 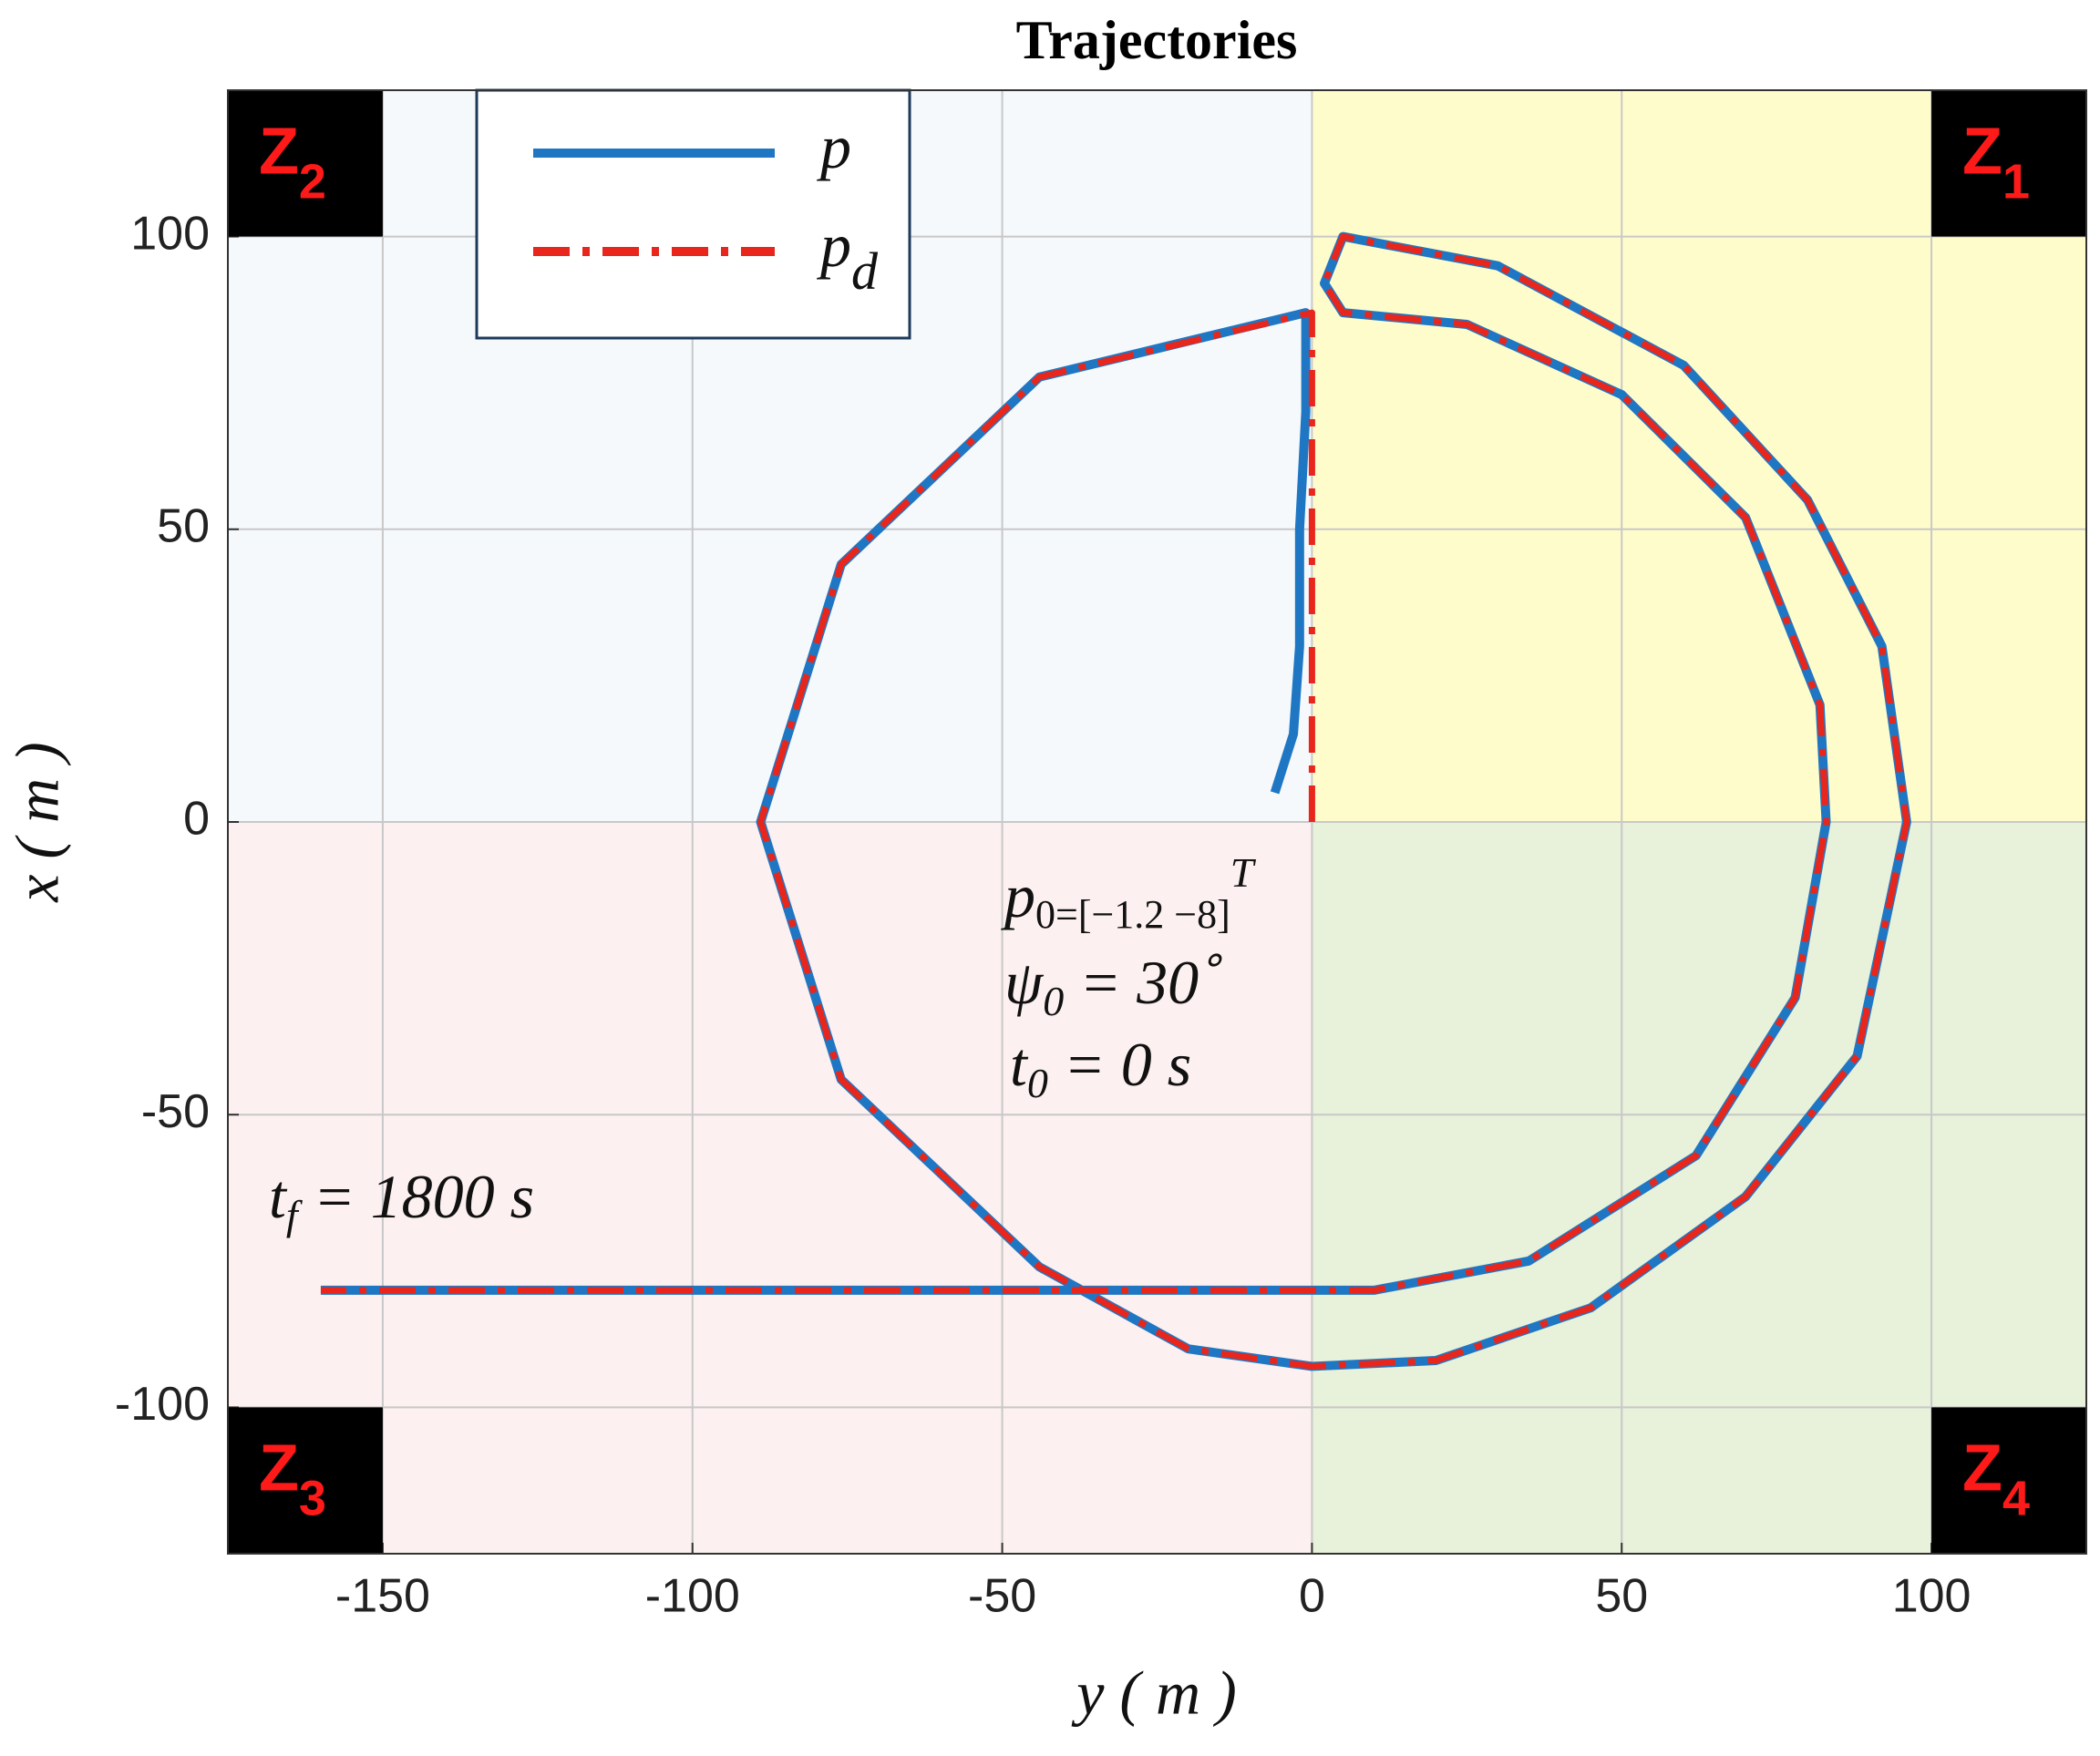 What do you see at coordinates (416, 1196) in the screenshot?
I see `annotation-part: = 1800 s` at bounding box center [416, 1196].